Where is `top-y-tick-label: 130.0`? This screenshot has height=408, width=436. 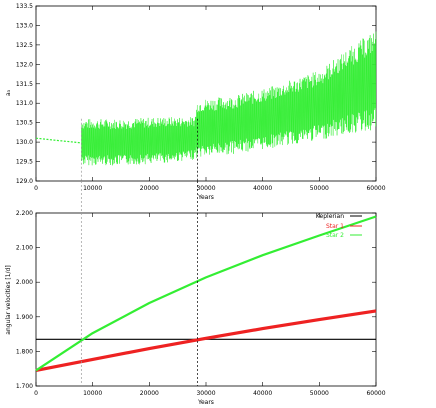
top-y-tick-label: 130.0 is located at coordinates (24, 142).